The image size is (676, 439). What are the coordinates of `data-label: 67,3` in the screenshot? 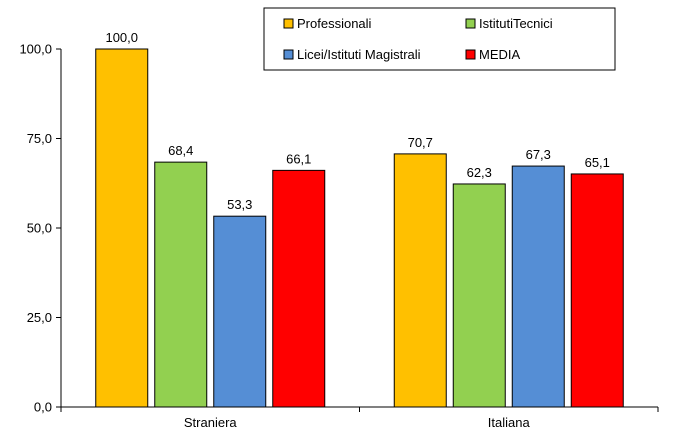 It's located at (538, 154).